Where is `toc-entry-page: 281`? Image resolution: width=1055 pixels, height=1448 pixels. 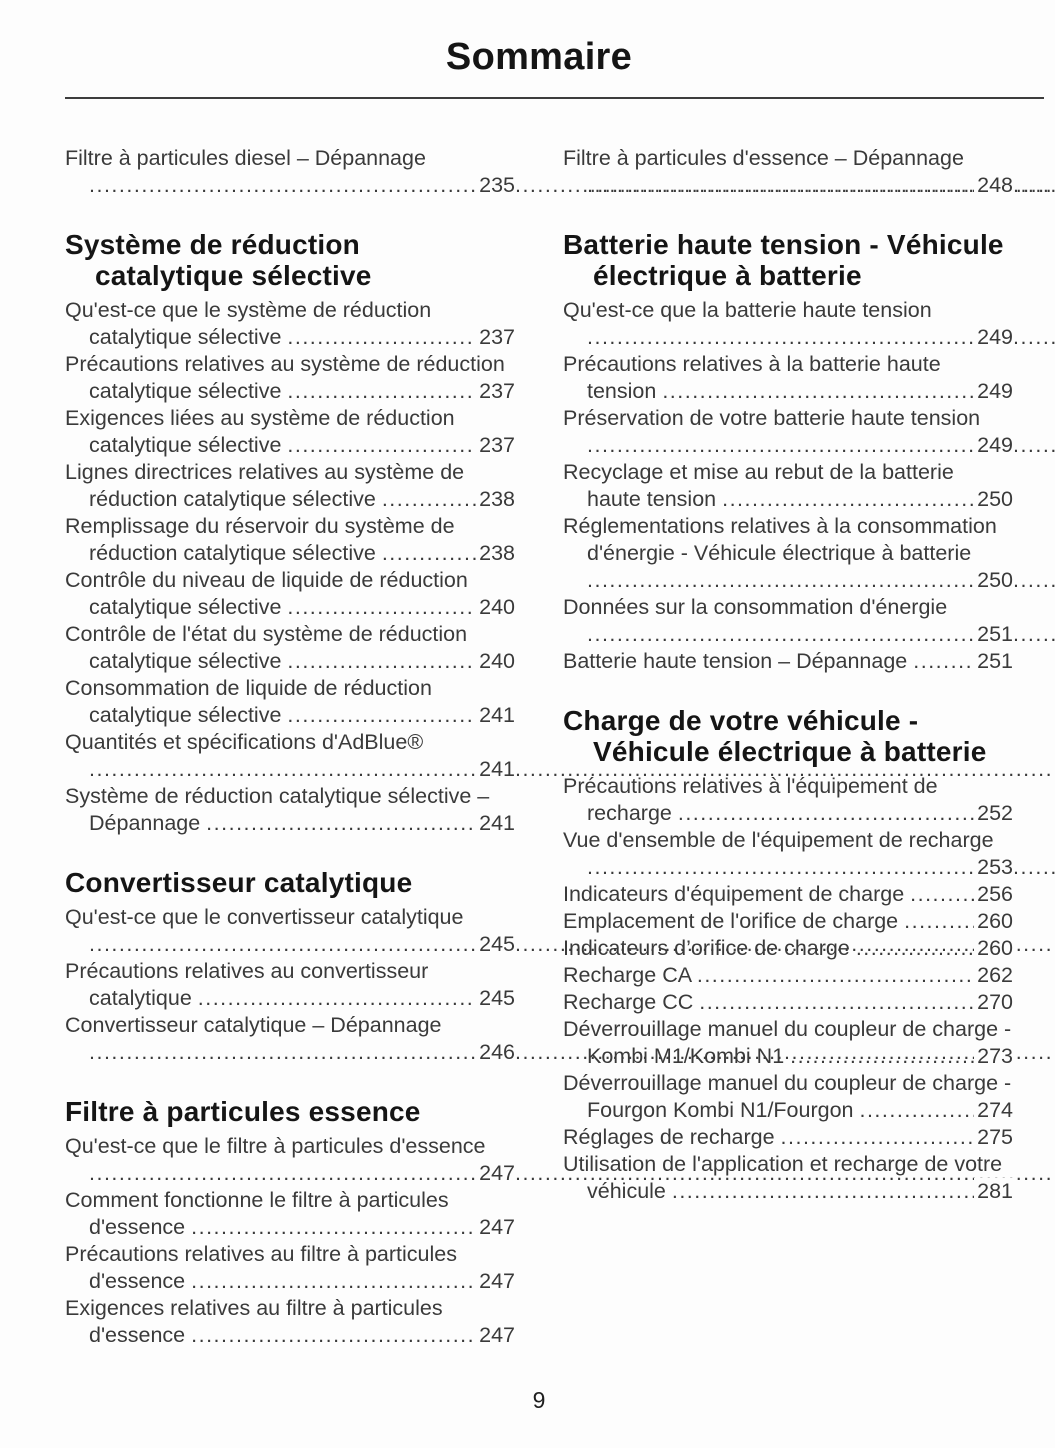
toc-entry-page: 281 is located at coordinates (993, 1191).